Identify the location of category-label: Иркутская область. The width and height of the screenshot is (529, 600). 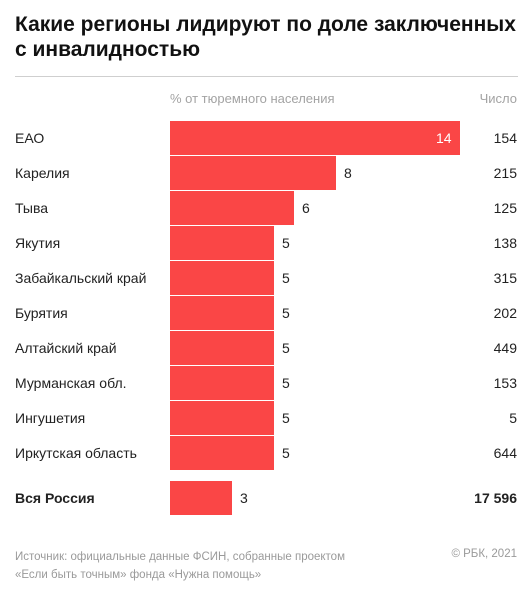
(76, 453).